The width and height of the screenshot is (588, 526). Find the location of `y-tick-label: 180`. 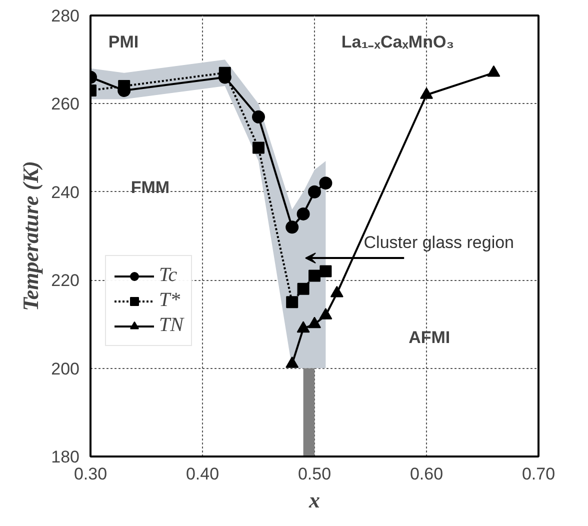

y-tick-label: 180 is located at coordinates (65, 457).